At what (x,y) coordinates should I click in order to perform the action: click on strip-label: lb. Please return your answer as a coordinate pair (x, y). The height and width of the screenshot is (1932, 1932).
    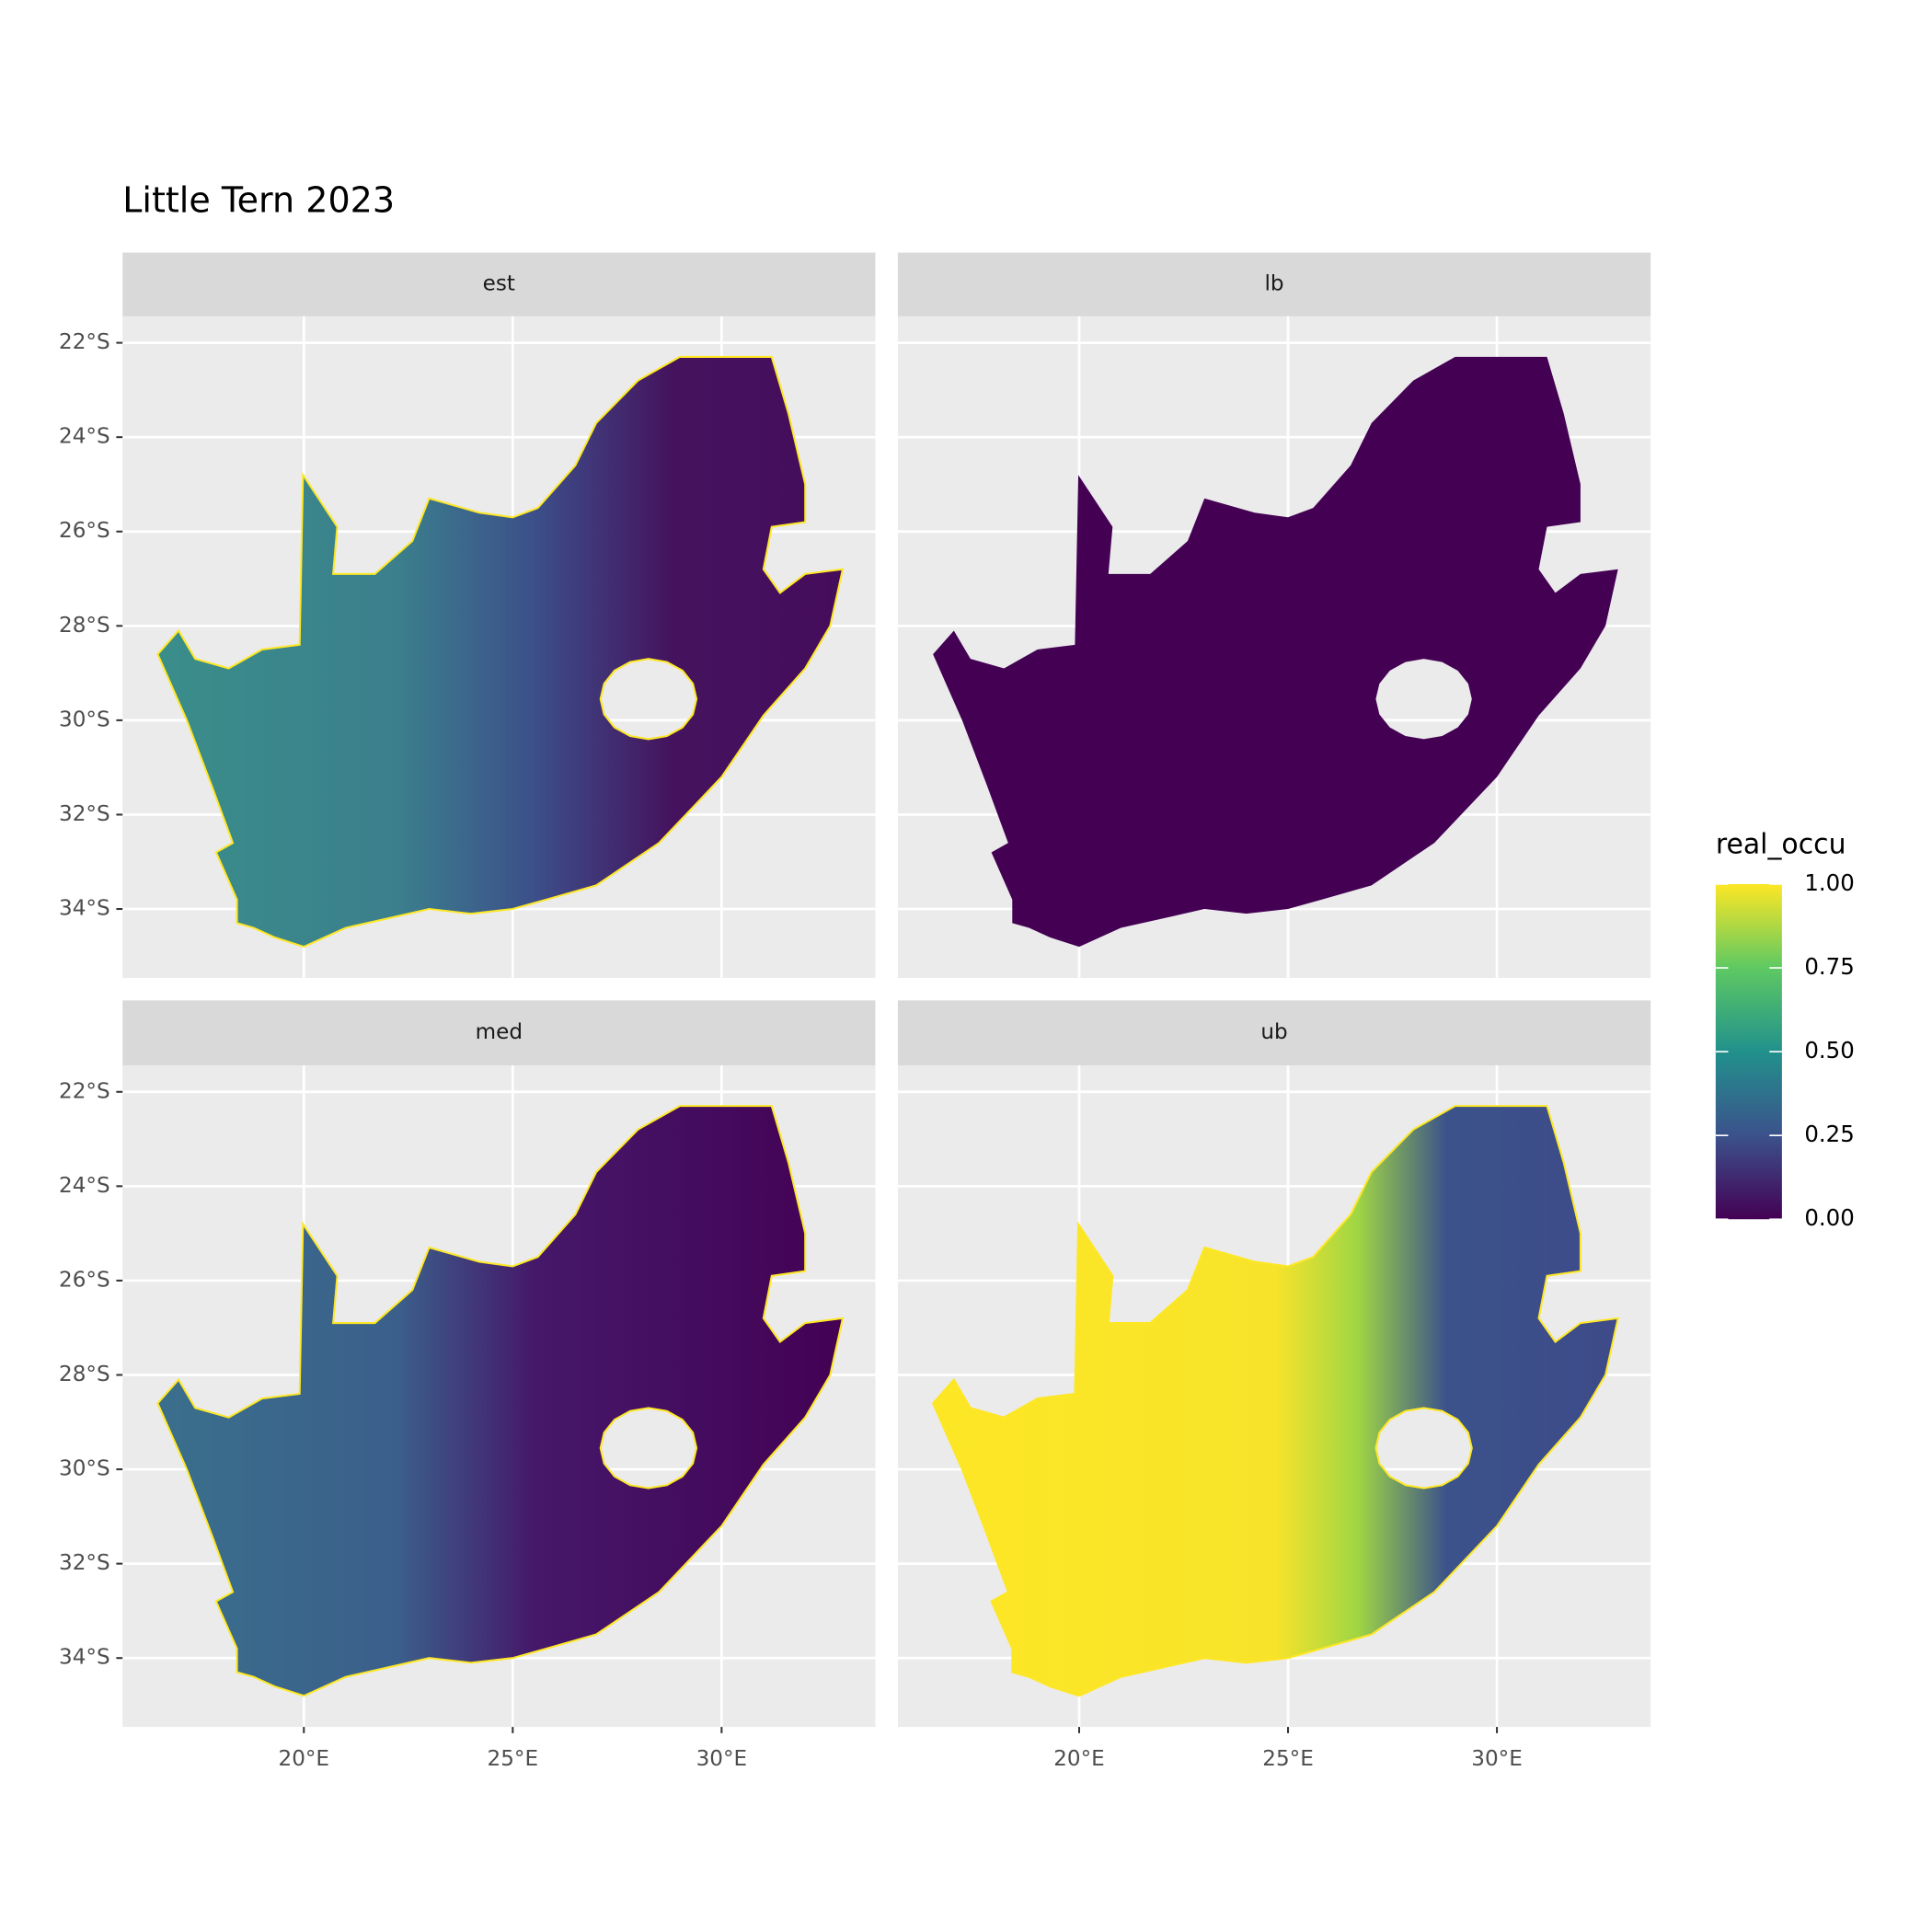
    Looking at the image, I should click on (1274, 284).